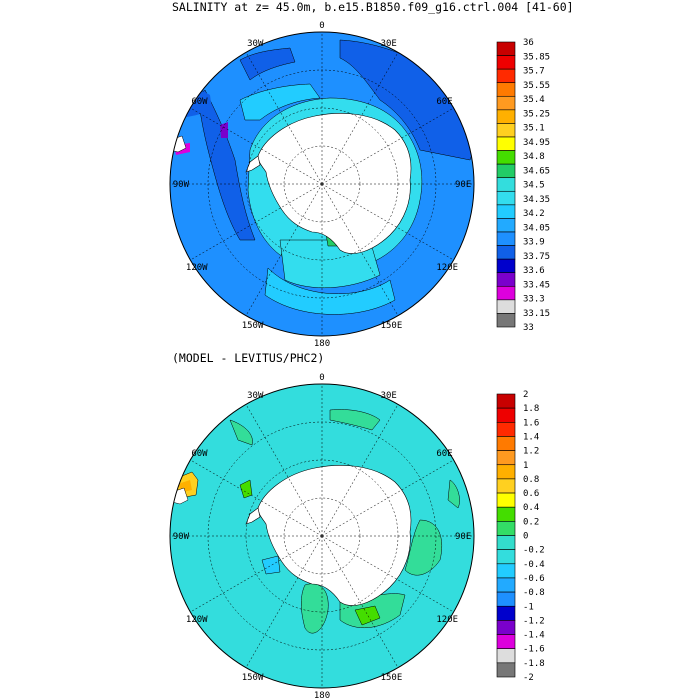  Describe the element at coordinates (531, 437) in the screenshot. I see `colorbar-tick-label: 1.4` at that location.